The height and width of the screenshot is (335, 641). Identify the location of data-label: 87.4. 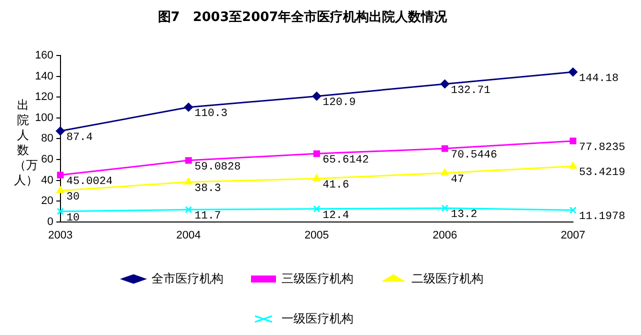
(80, 138).